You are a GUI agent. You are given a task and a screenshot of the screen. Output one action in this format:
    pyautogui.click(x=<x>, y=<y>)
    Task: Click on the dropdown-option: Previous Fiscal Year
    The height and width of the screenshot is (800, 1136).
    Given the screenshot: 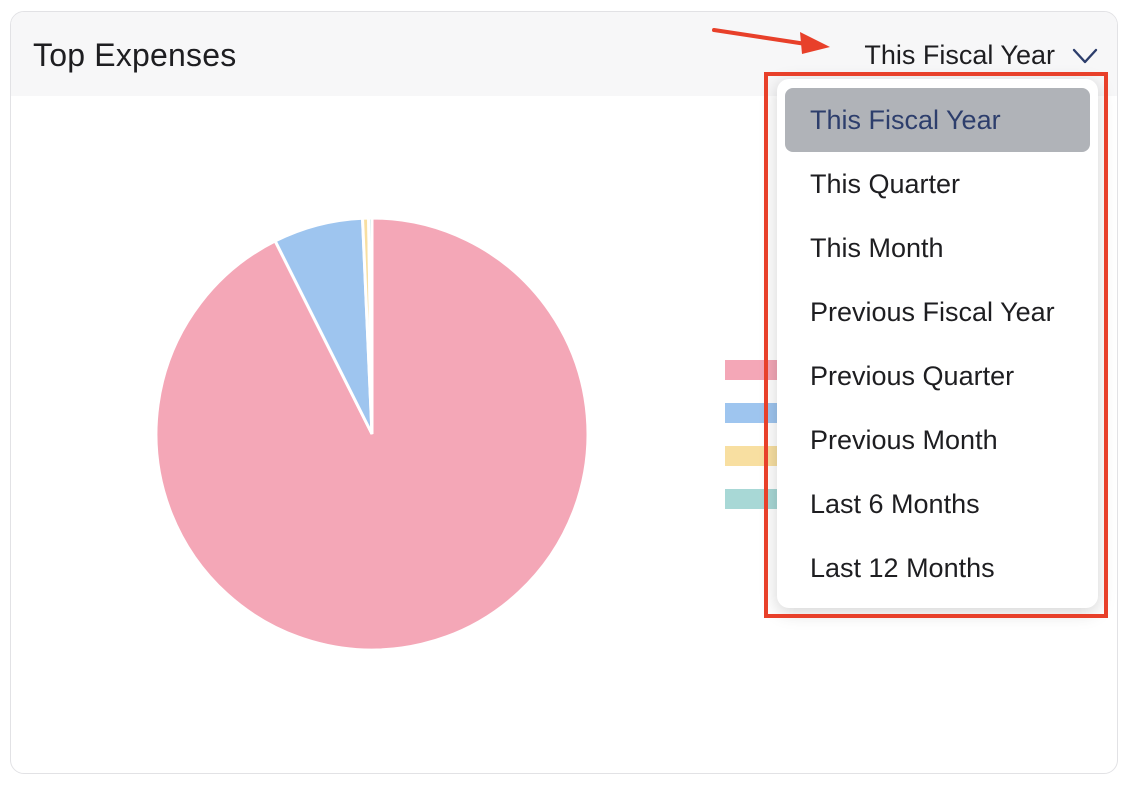 What is the action you would take?
    pyautogui.click(x=932, y=312)
    